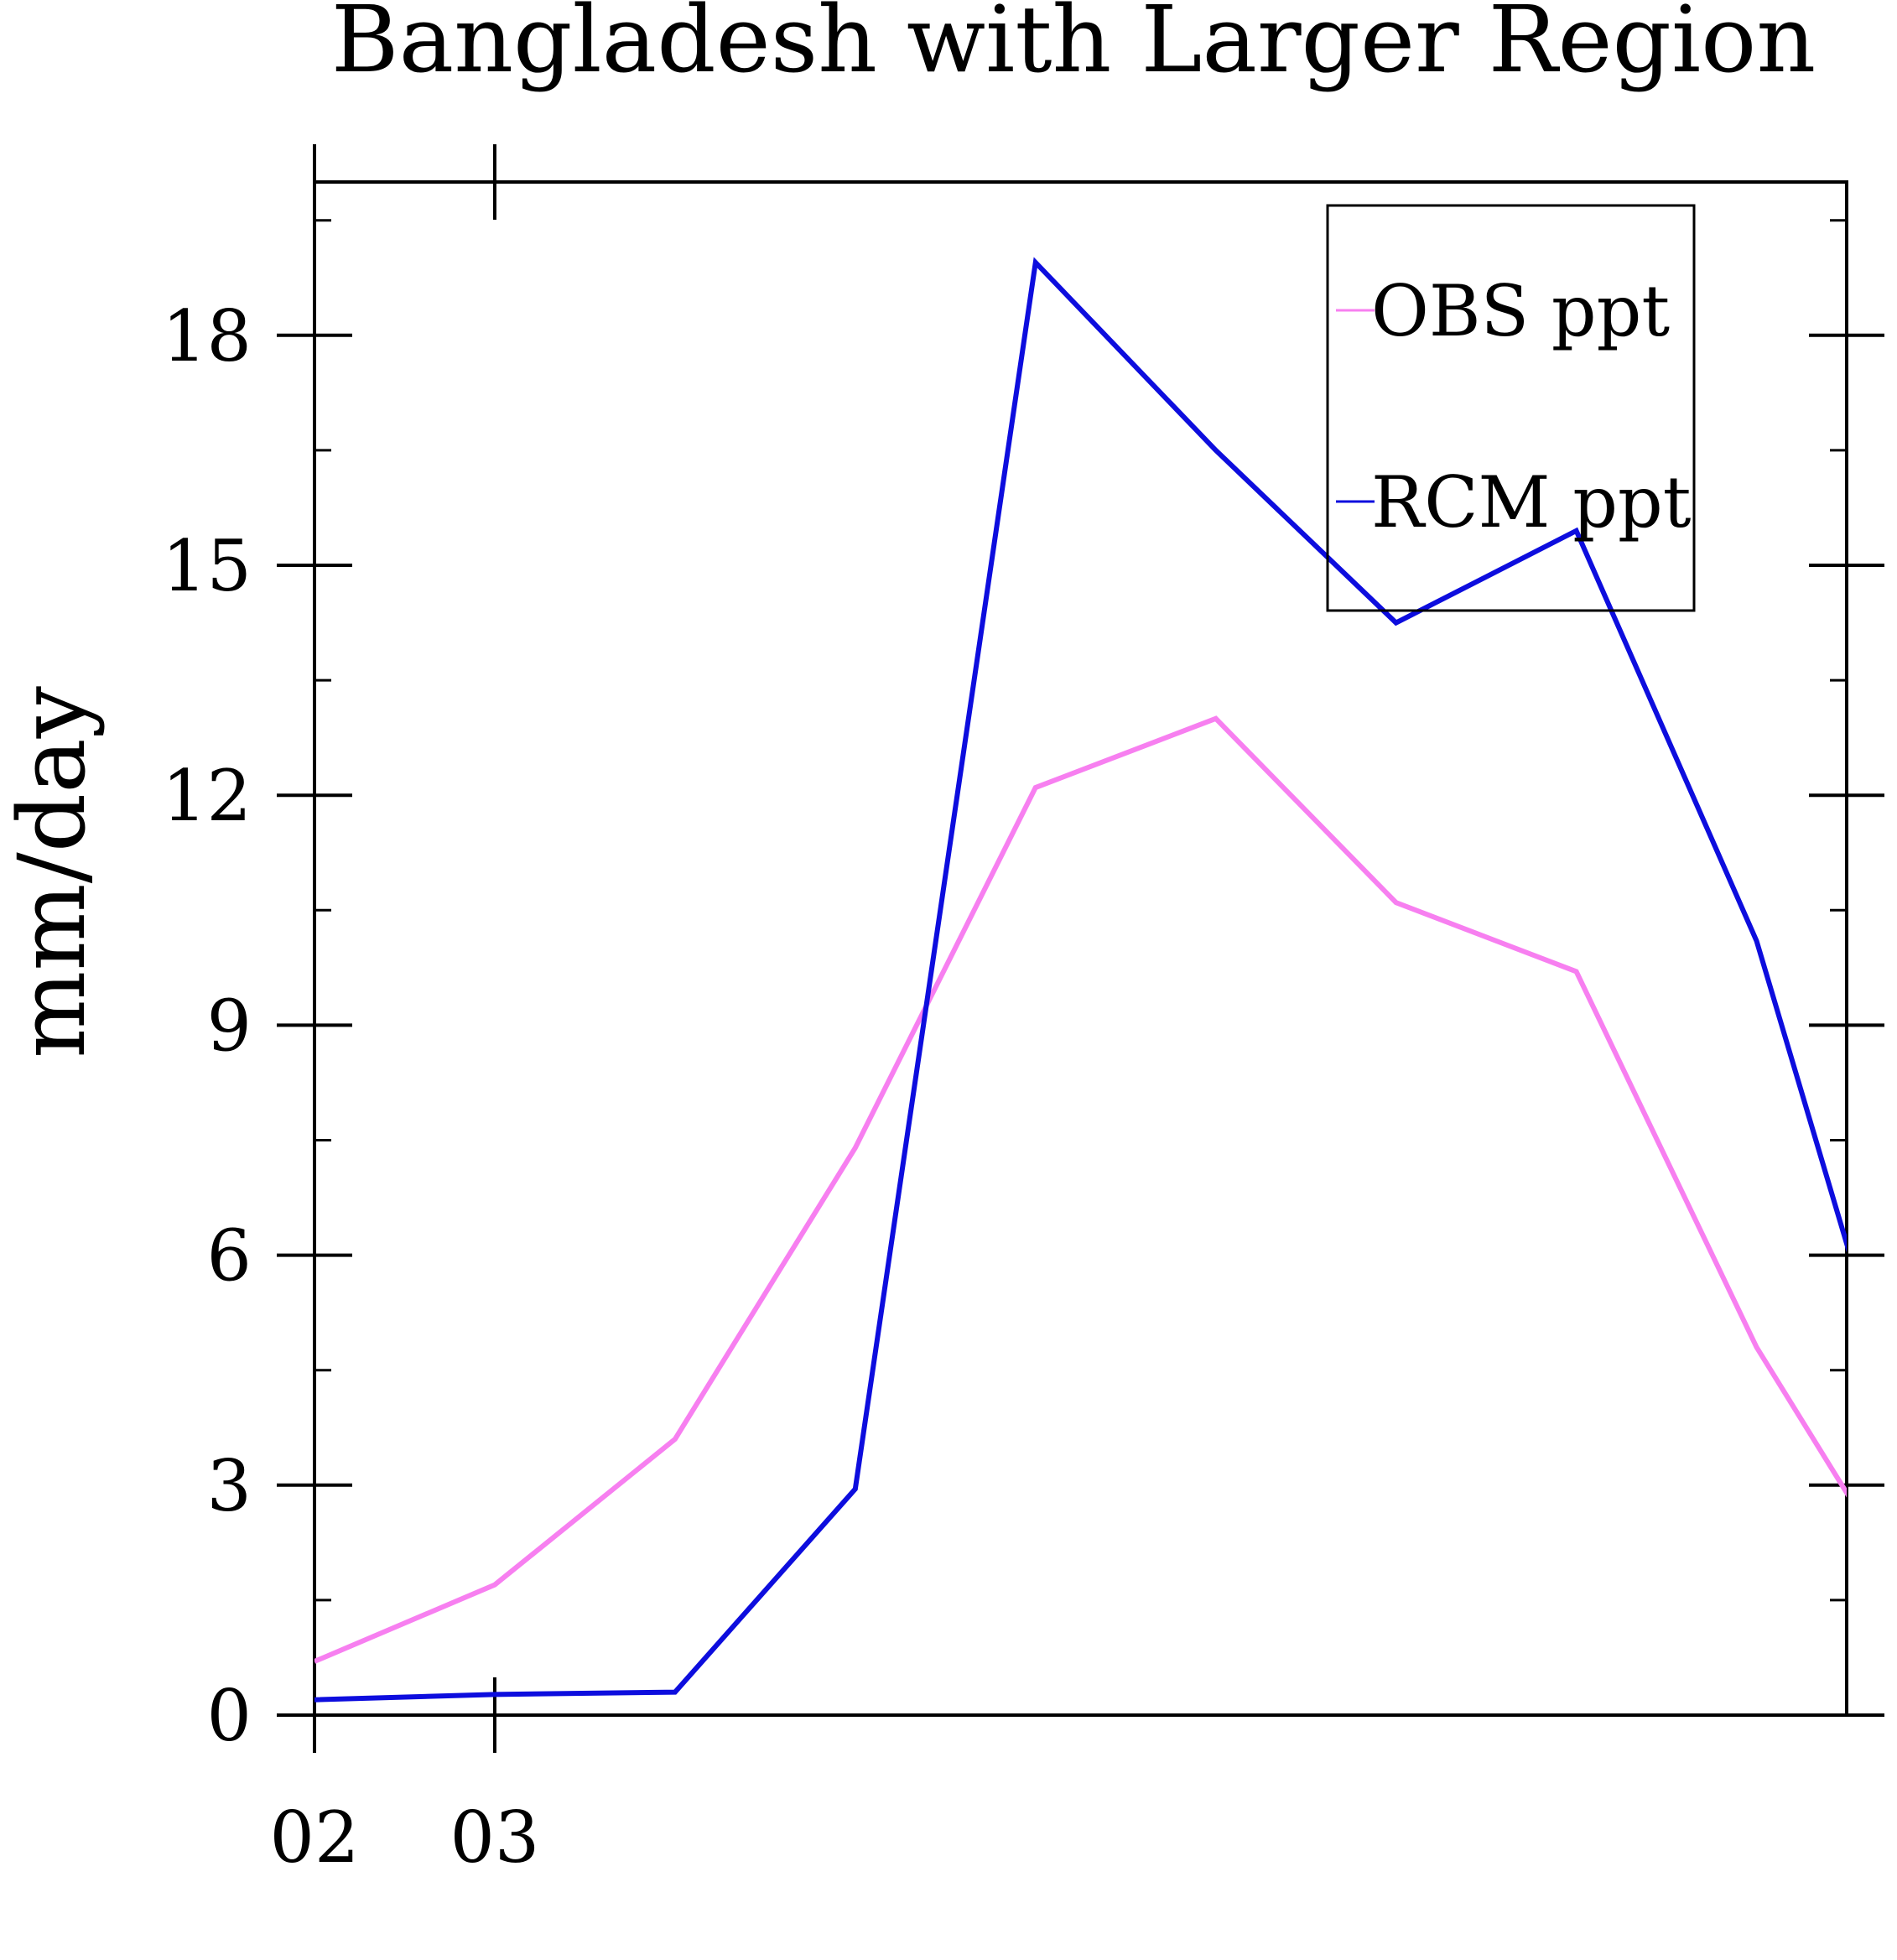 This screenshot has height=1960, width=1897. I want to click on chart-title: Bangladesh with Larger Region, so click(1073, 46).